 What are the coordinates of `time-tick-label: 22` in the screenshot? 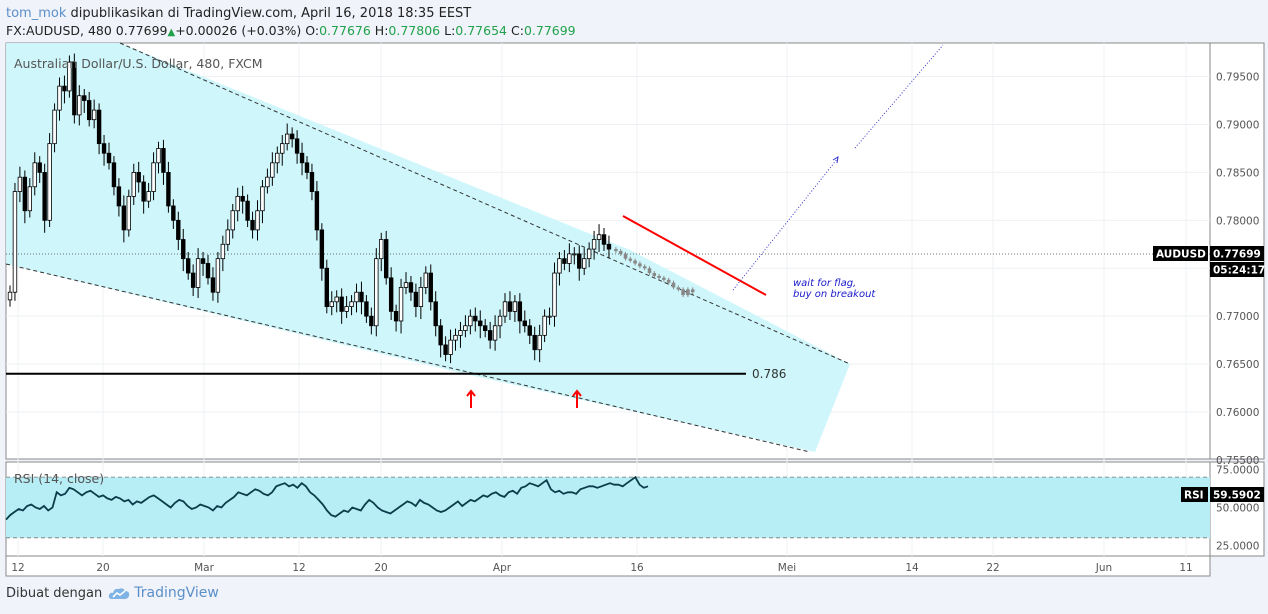 It's located at (992, 568).